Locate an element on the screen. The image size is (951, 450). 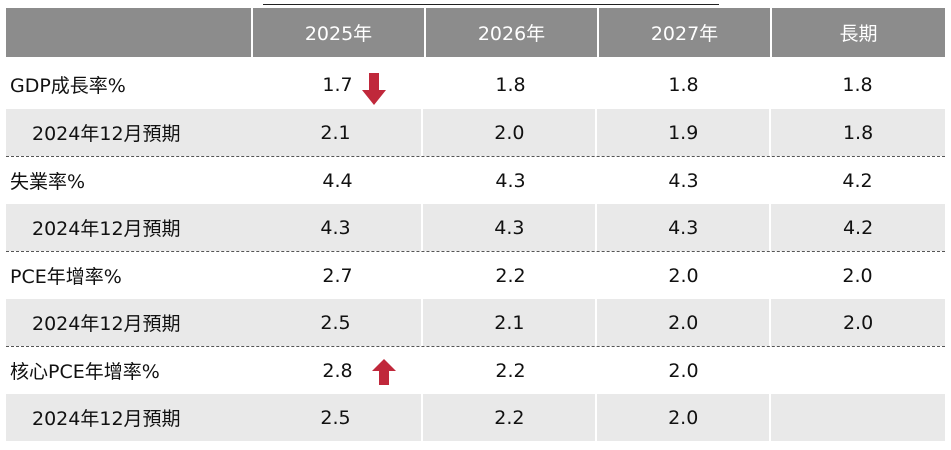
value-2025: 2.7 is located at coordinates (337, 275).